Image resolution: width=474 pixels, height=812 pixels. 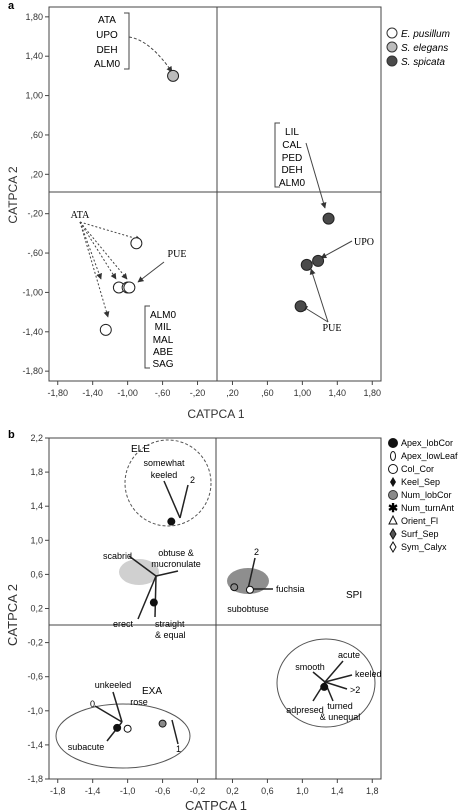 I want to click on y-tick-label-b-7: -0,6, so click(x=35, y=677).